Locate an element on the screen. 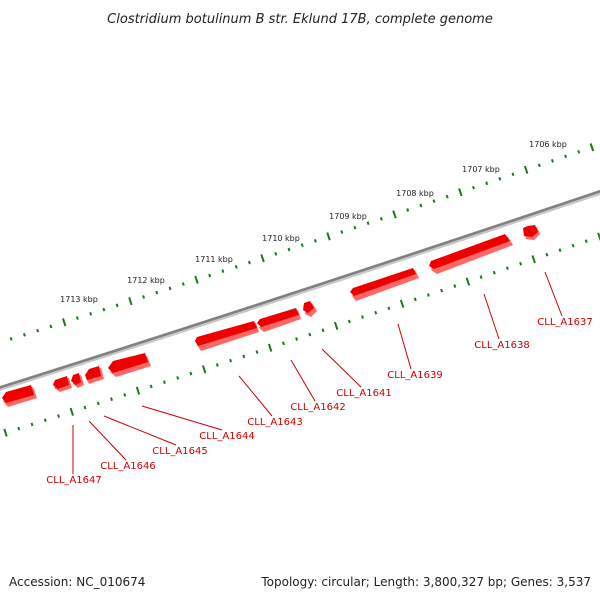 This screenshot has width=600, height=600. leader-line-cll-a1643 is located at coordinates (255, 396).